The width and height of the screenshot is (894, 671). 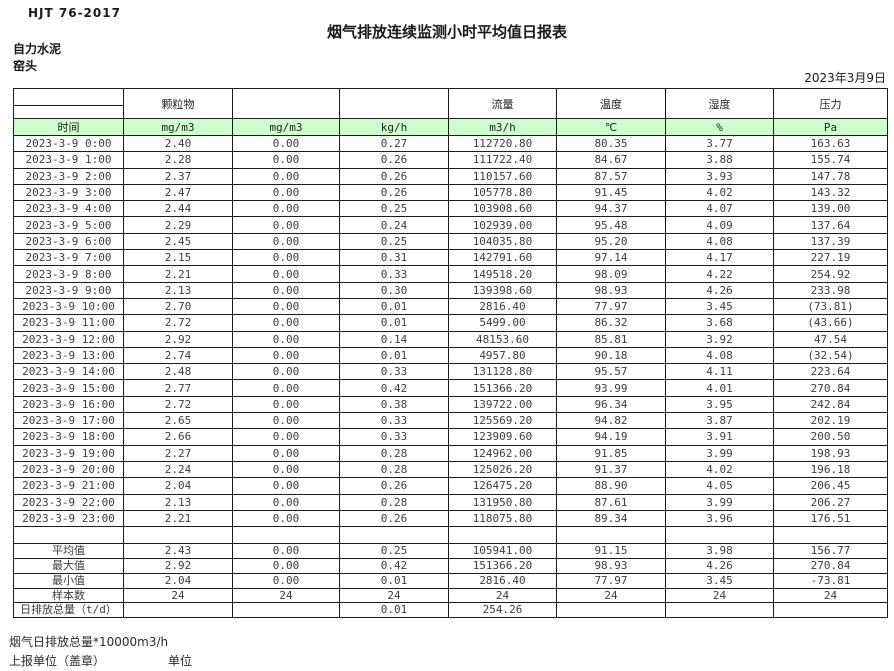 I want to click on value-cell: (32.54), so click(x=830, y=355).